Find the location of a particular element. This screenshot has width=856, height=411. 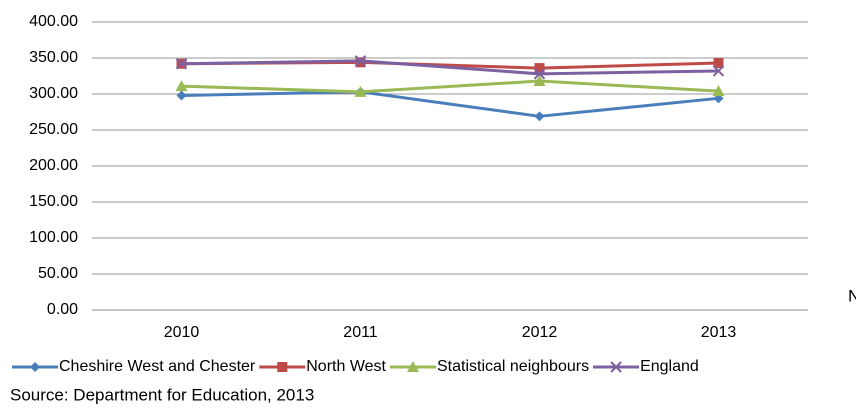

y-tick-label: 0.00 is located at coordinates (62, 309).